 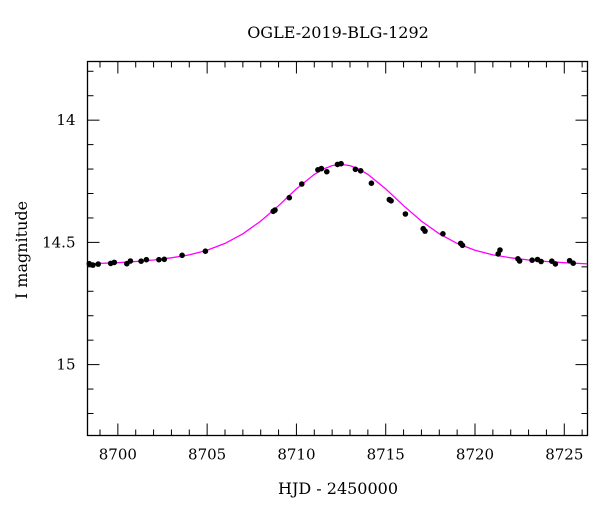 I want to click on x-tick-label: 8715, so click(x=386, y=455).